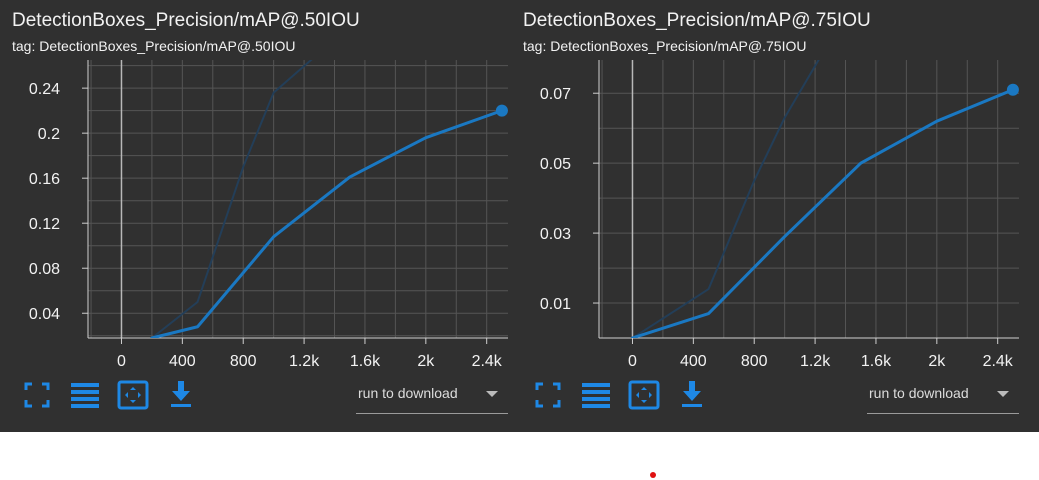 This screenshot has width=1039, height=480. Describe the element at coordinates (44, 89) in the screenshot. I see `y-tick-label: 0.24` at that location.